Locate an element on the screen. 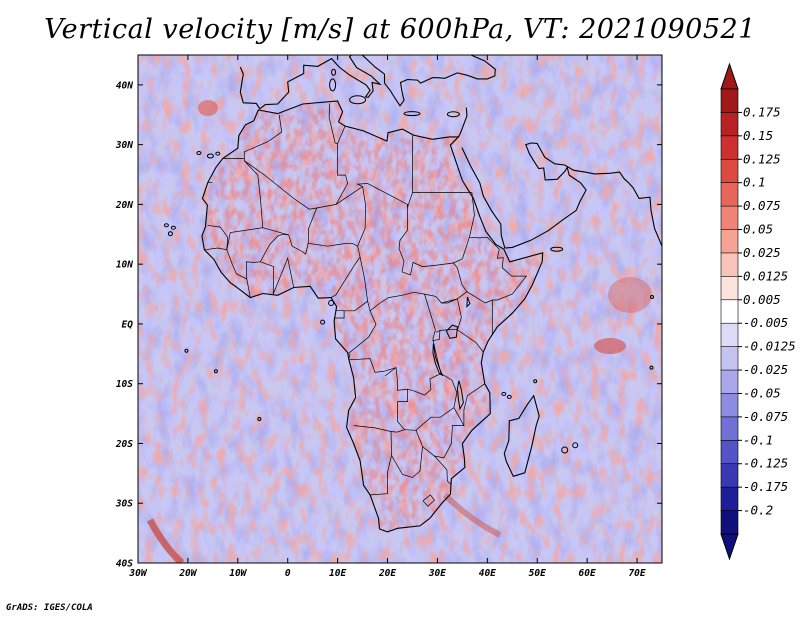 The width and height of the screenshot is (800, 618). colorbar-label: 0.05 is located at coordinates (758, 229).